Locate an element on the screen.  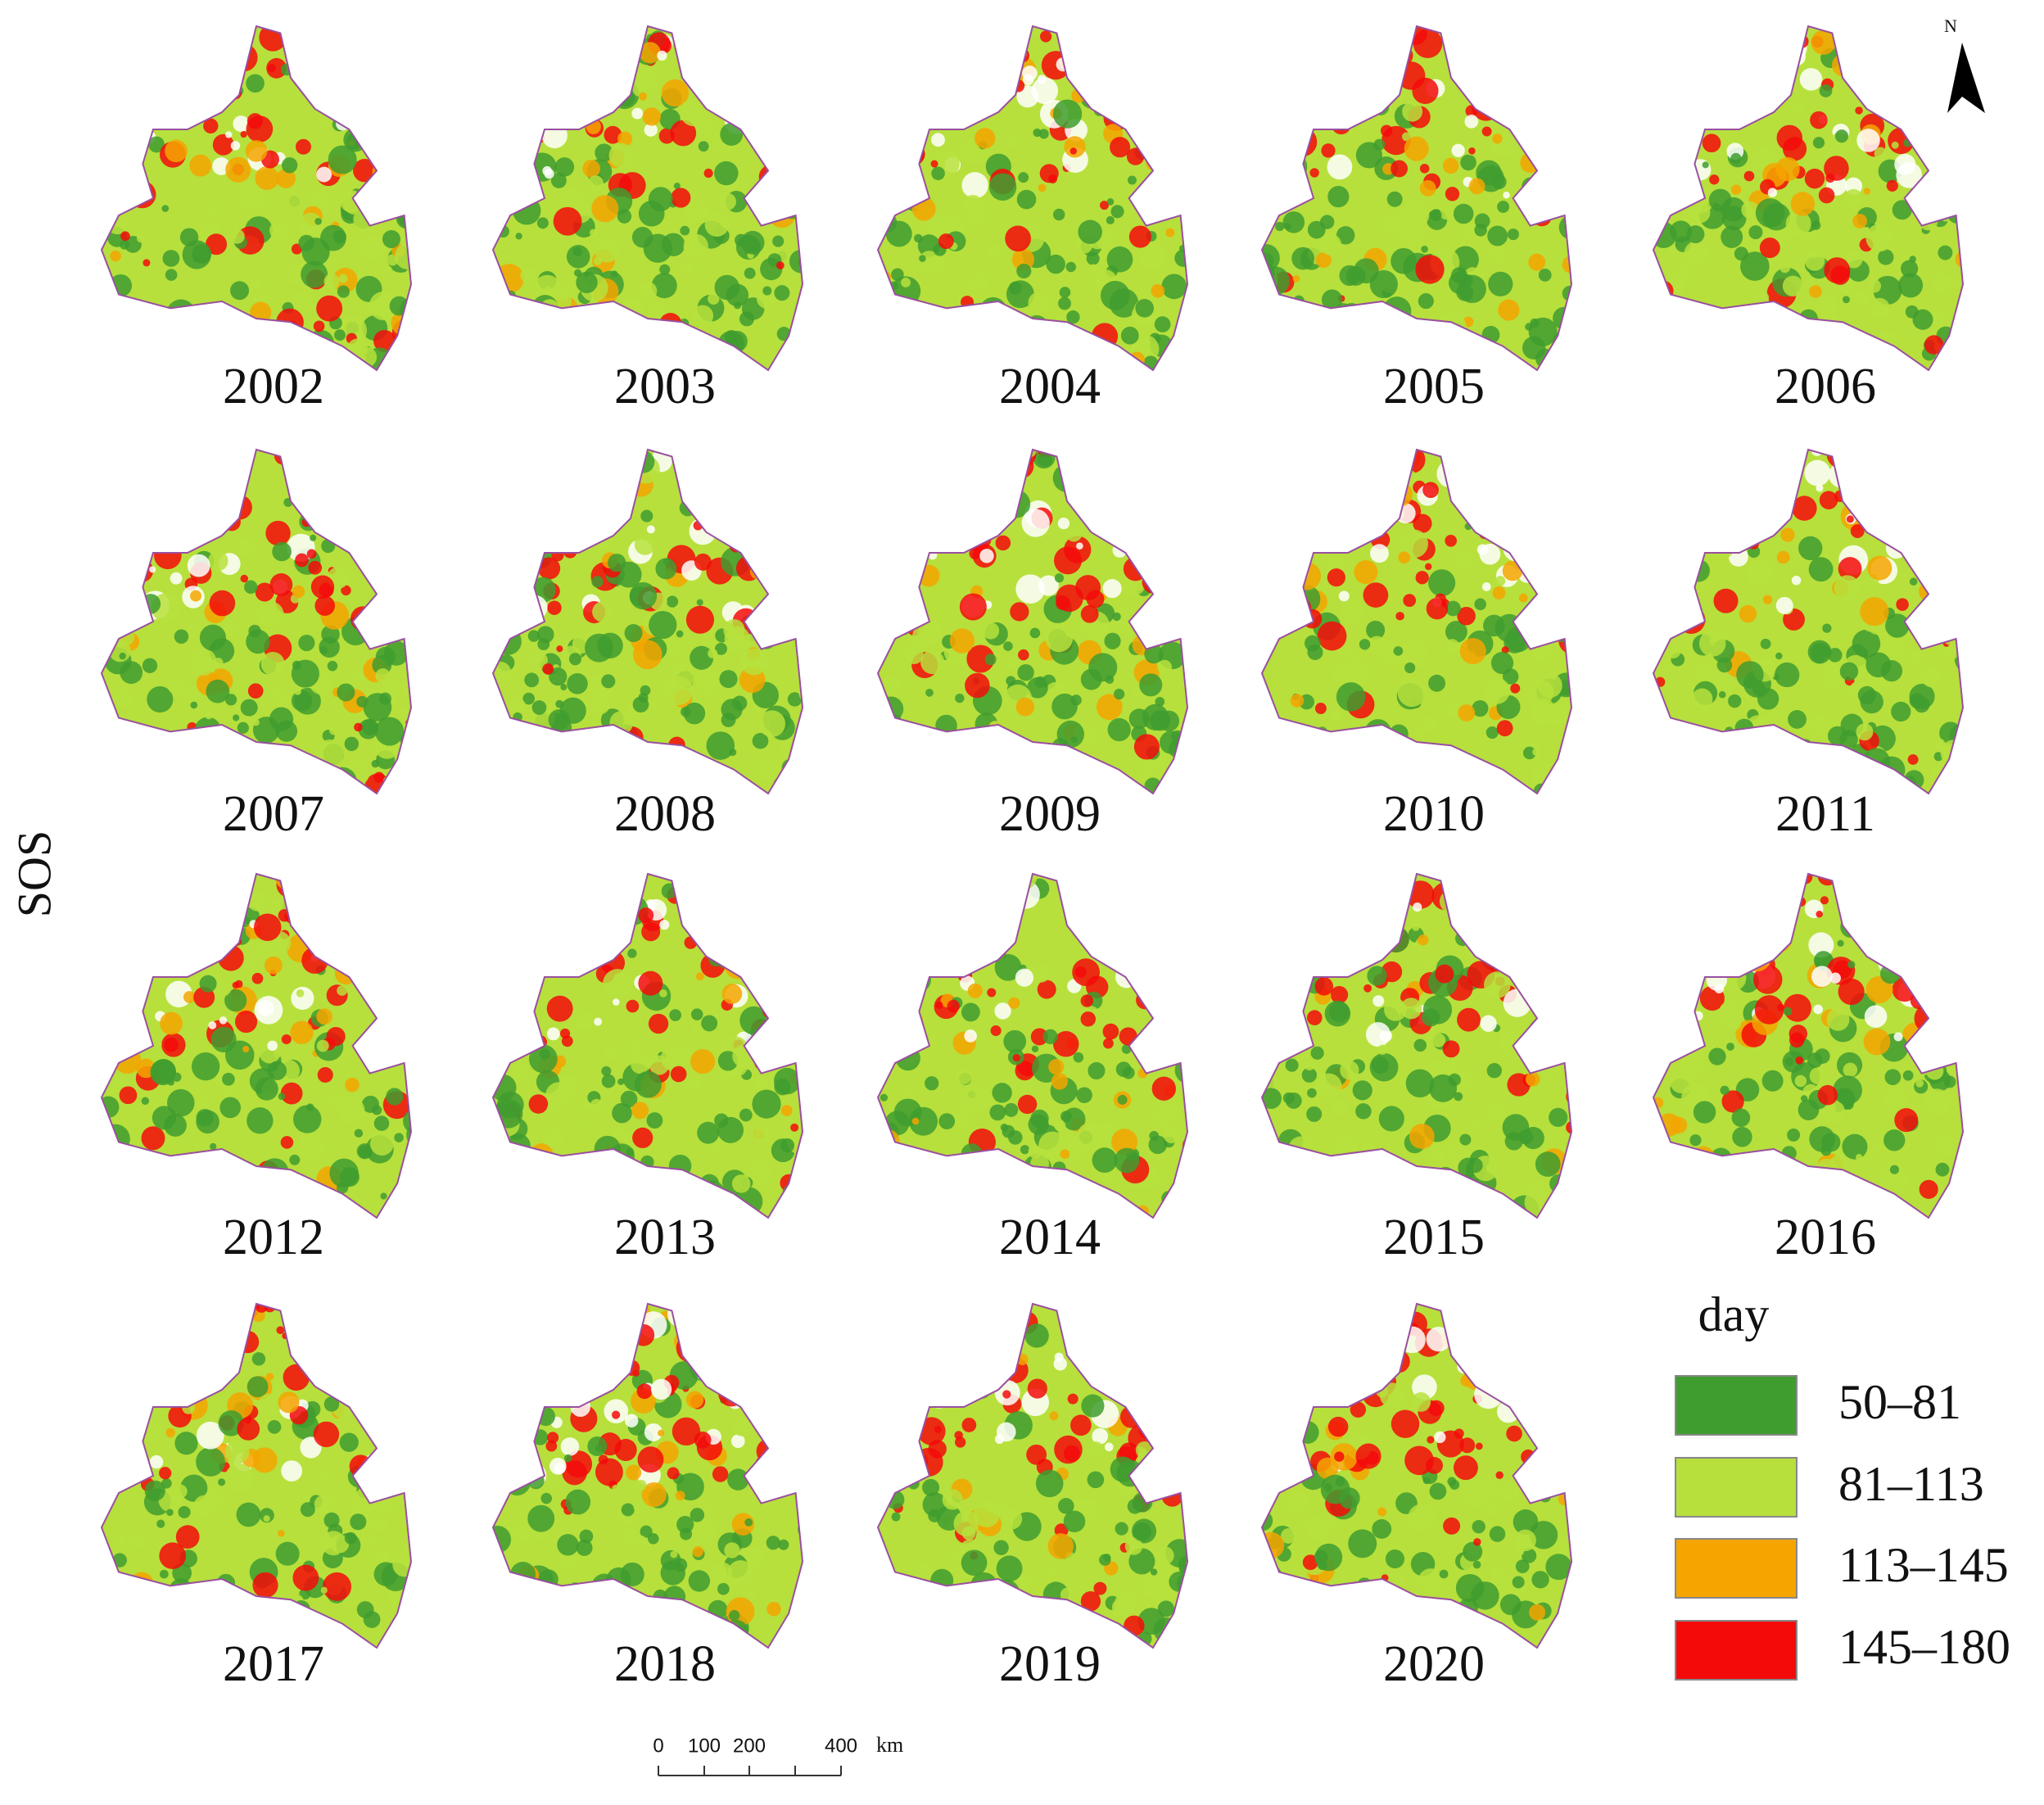
map-outline is located at coordinates (647, 1045).